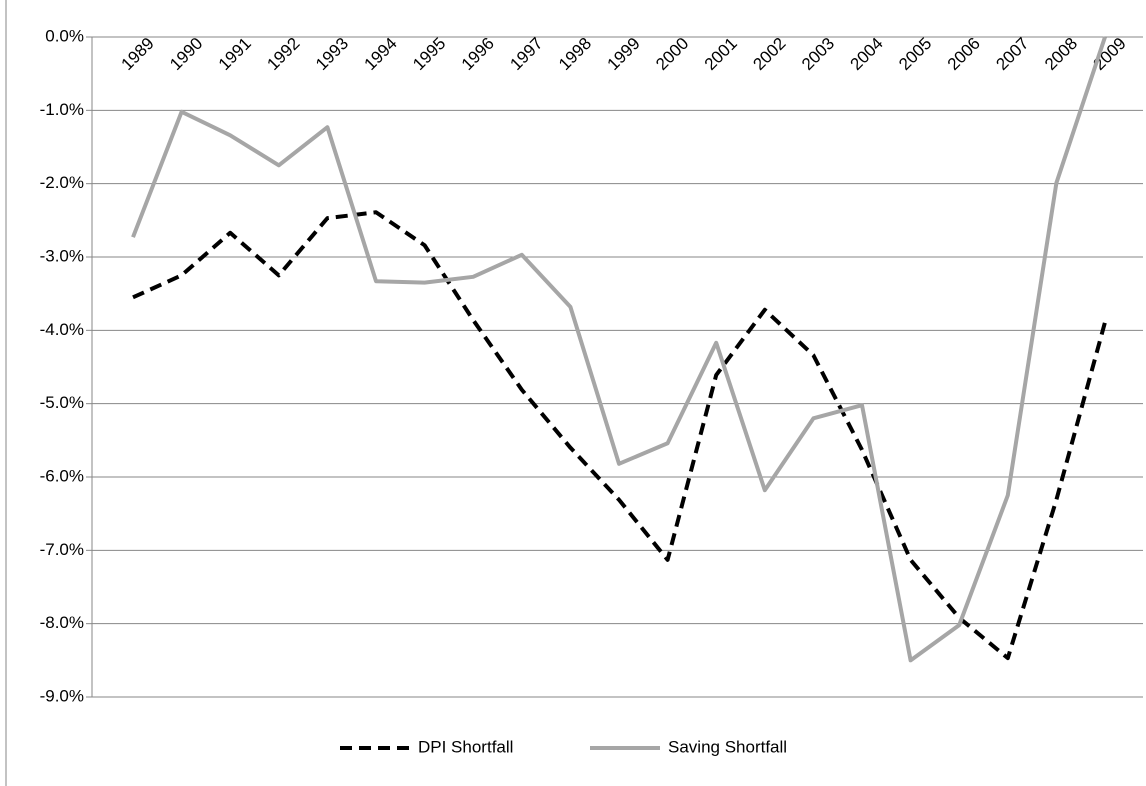  Describe the element at coordinates (62, 329) in the screenshot. I see `y-tick-label: -4.0%` at that location.